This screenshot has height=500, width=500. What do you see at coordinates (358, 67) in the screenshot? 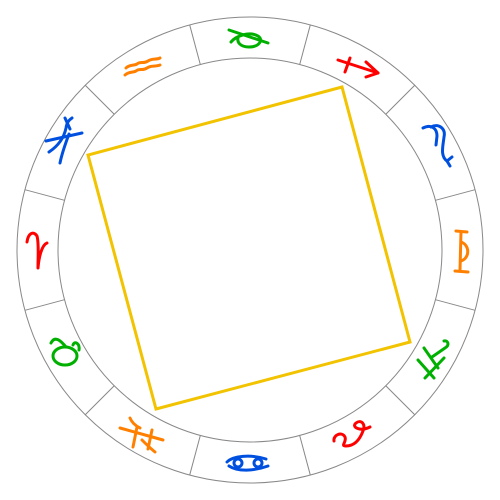
I see `sagittarius-glyph-icon` at bounding box center [358, 67].